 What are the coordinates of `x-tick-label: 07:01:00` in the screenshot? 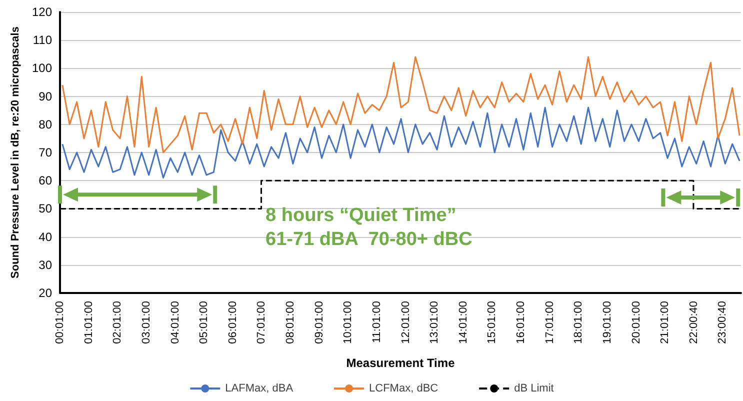 It's located at (262, 322).